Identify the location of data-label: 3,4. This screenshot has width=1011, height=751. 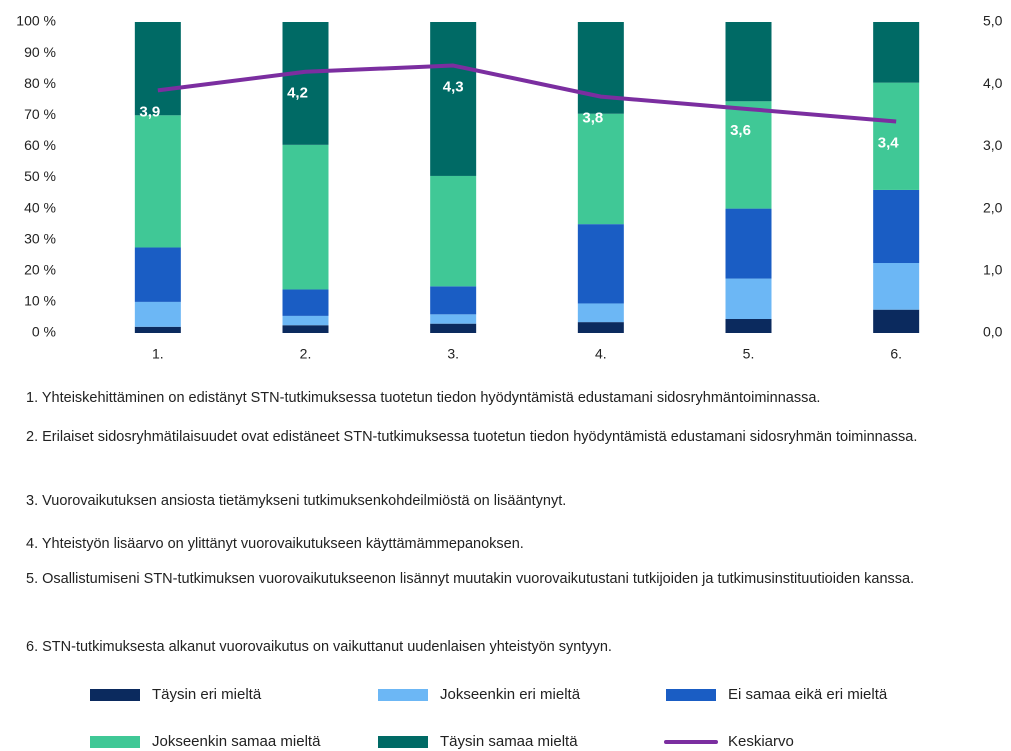
(889, 142).